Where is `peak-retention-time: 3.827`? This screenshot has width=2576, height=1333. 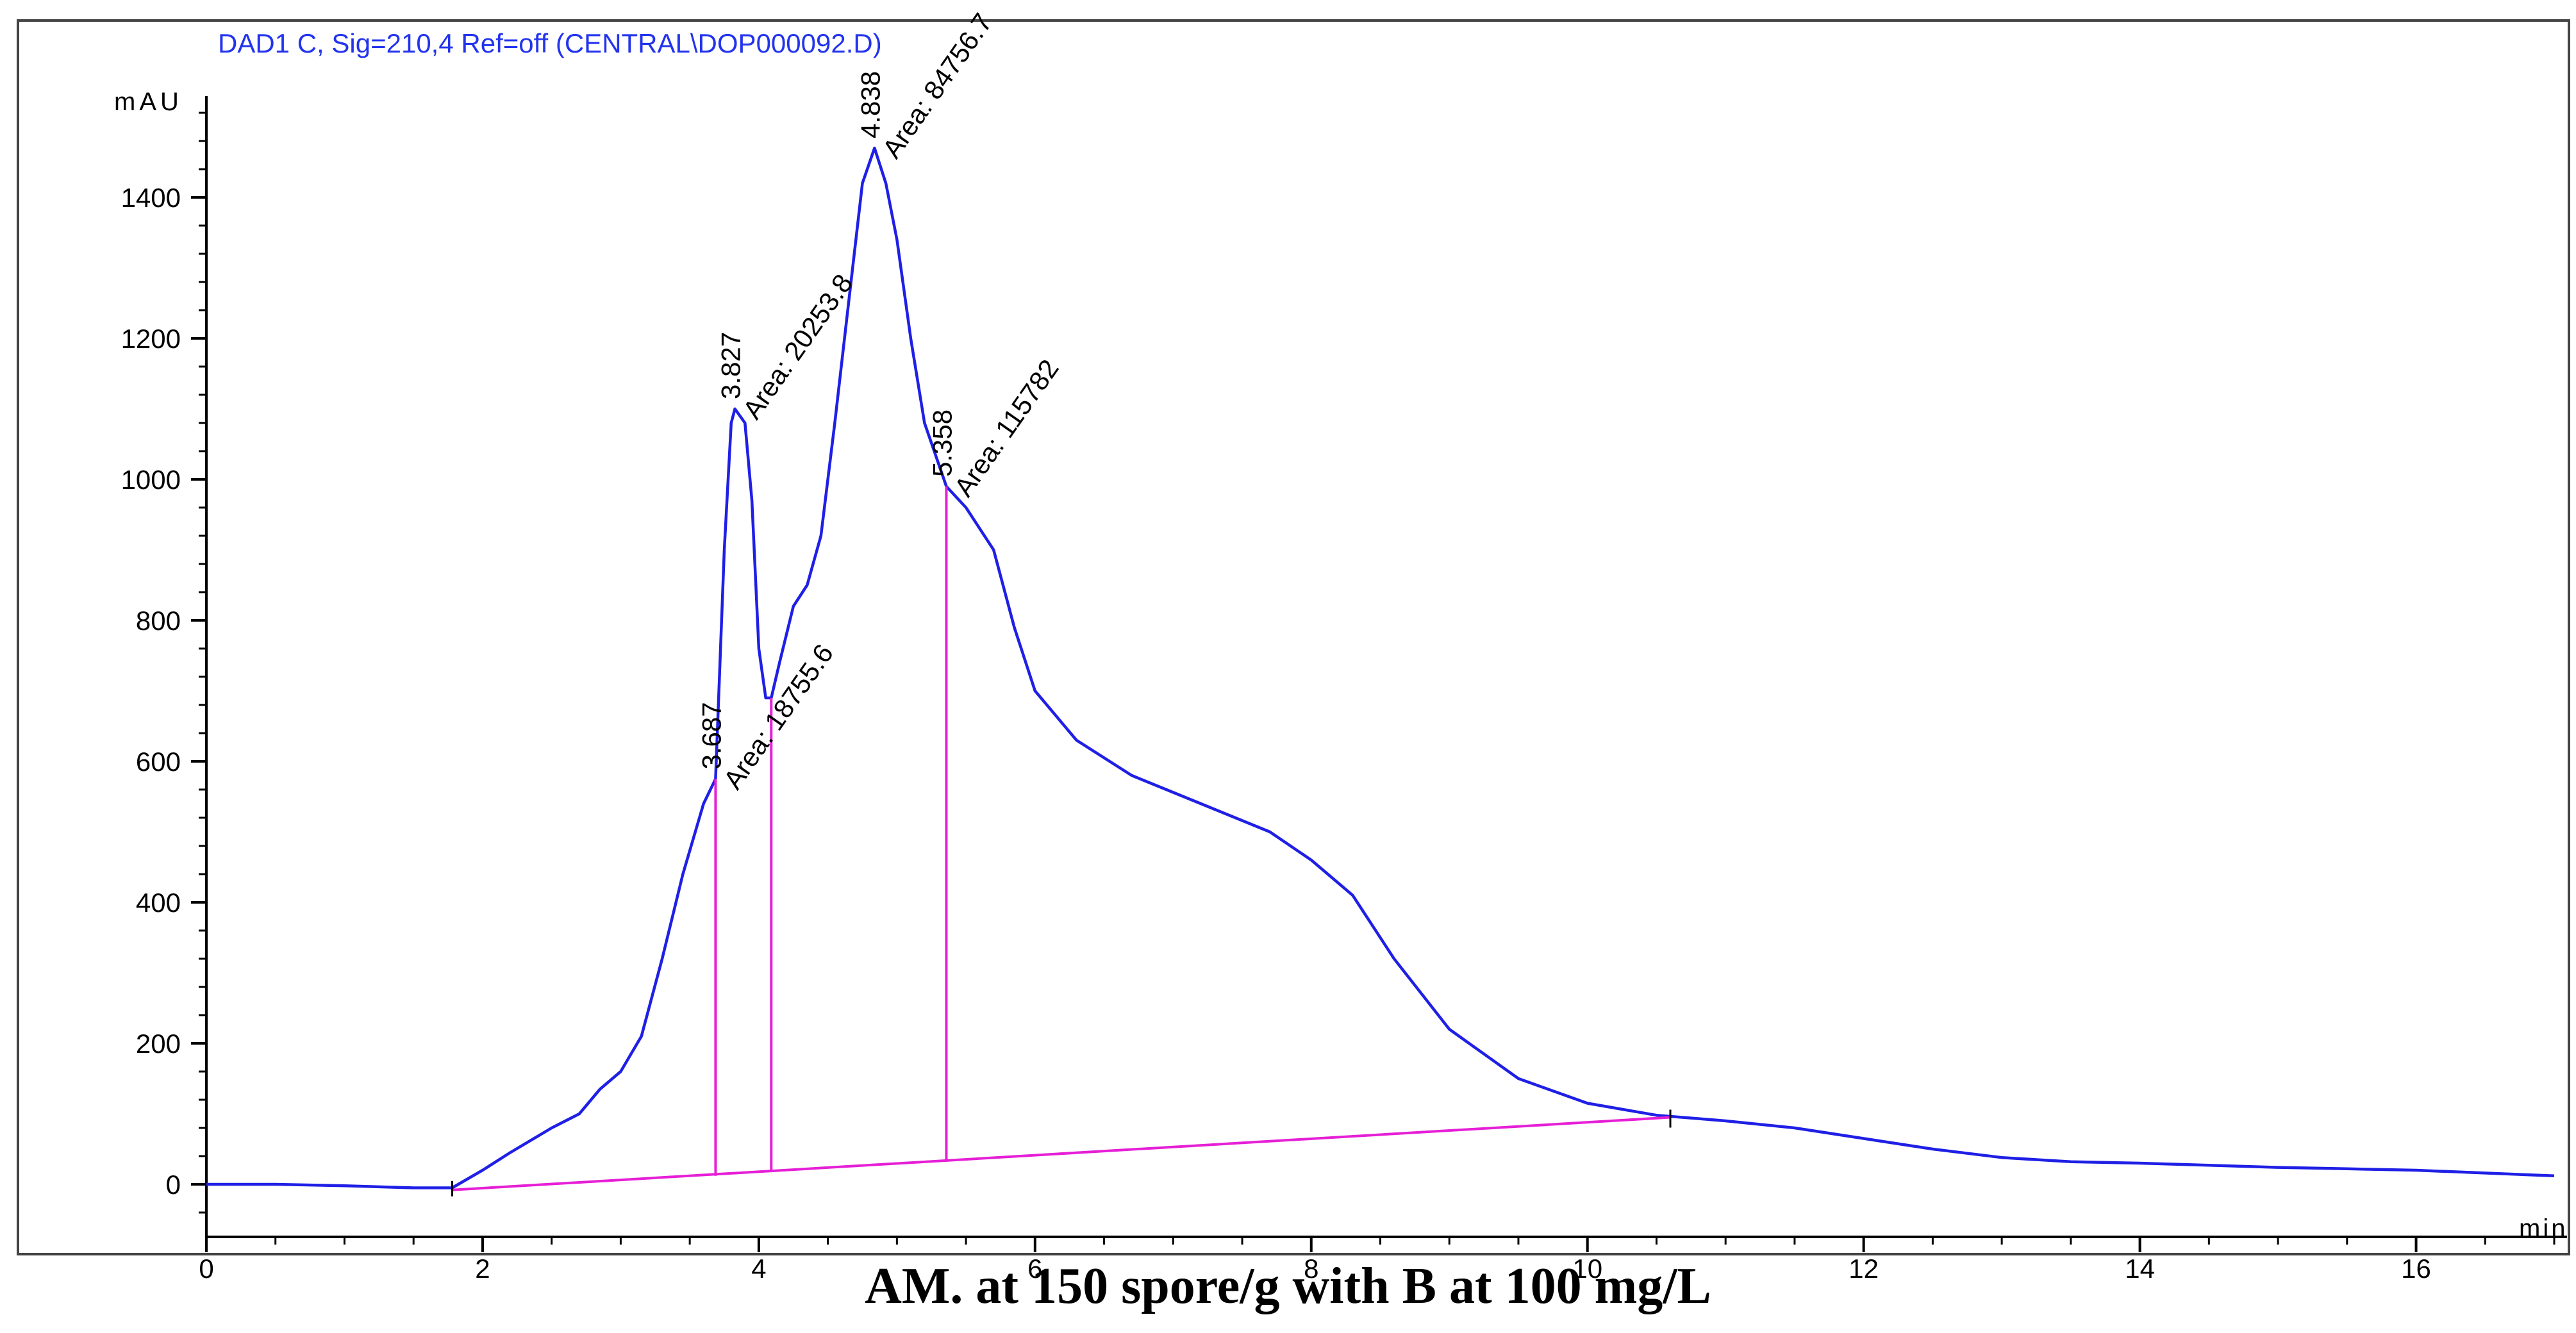
peak-retention-time: 3.827 is located at coordinates (731, 366).